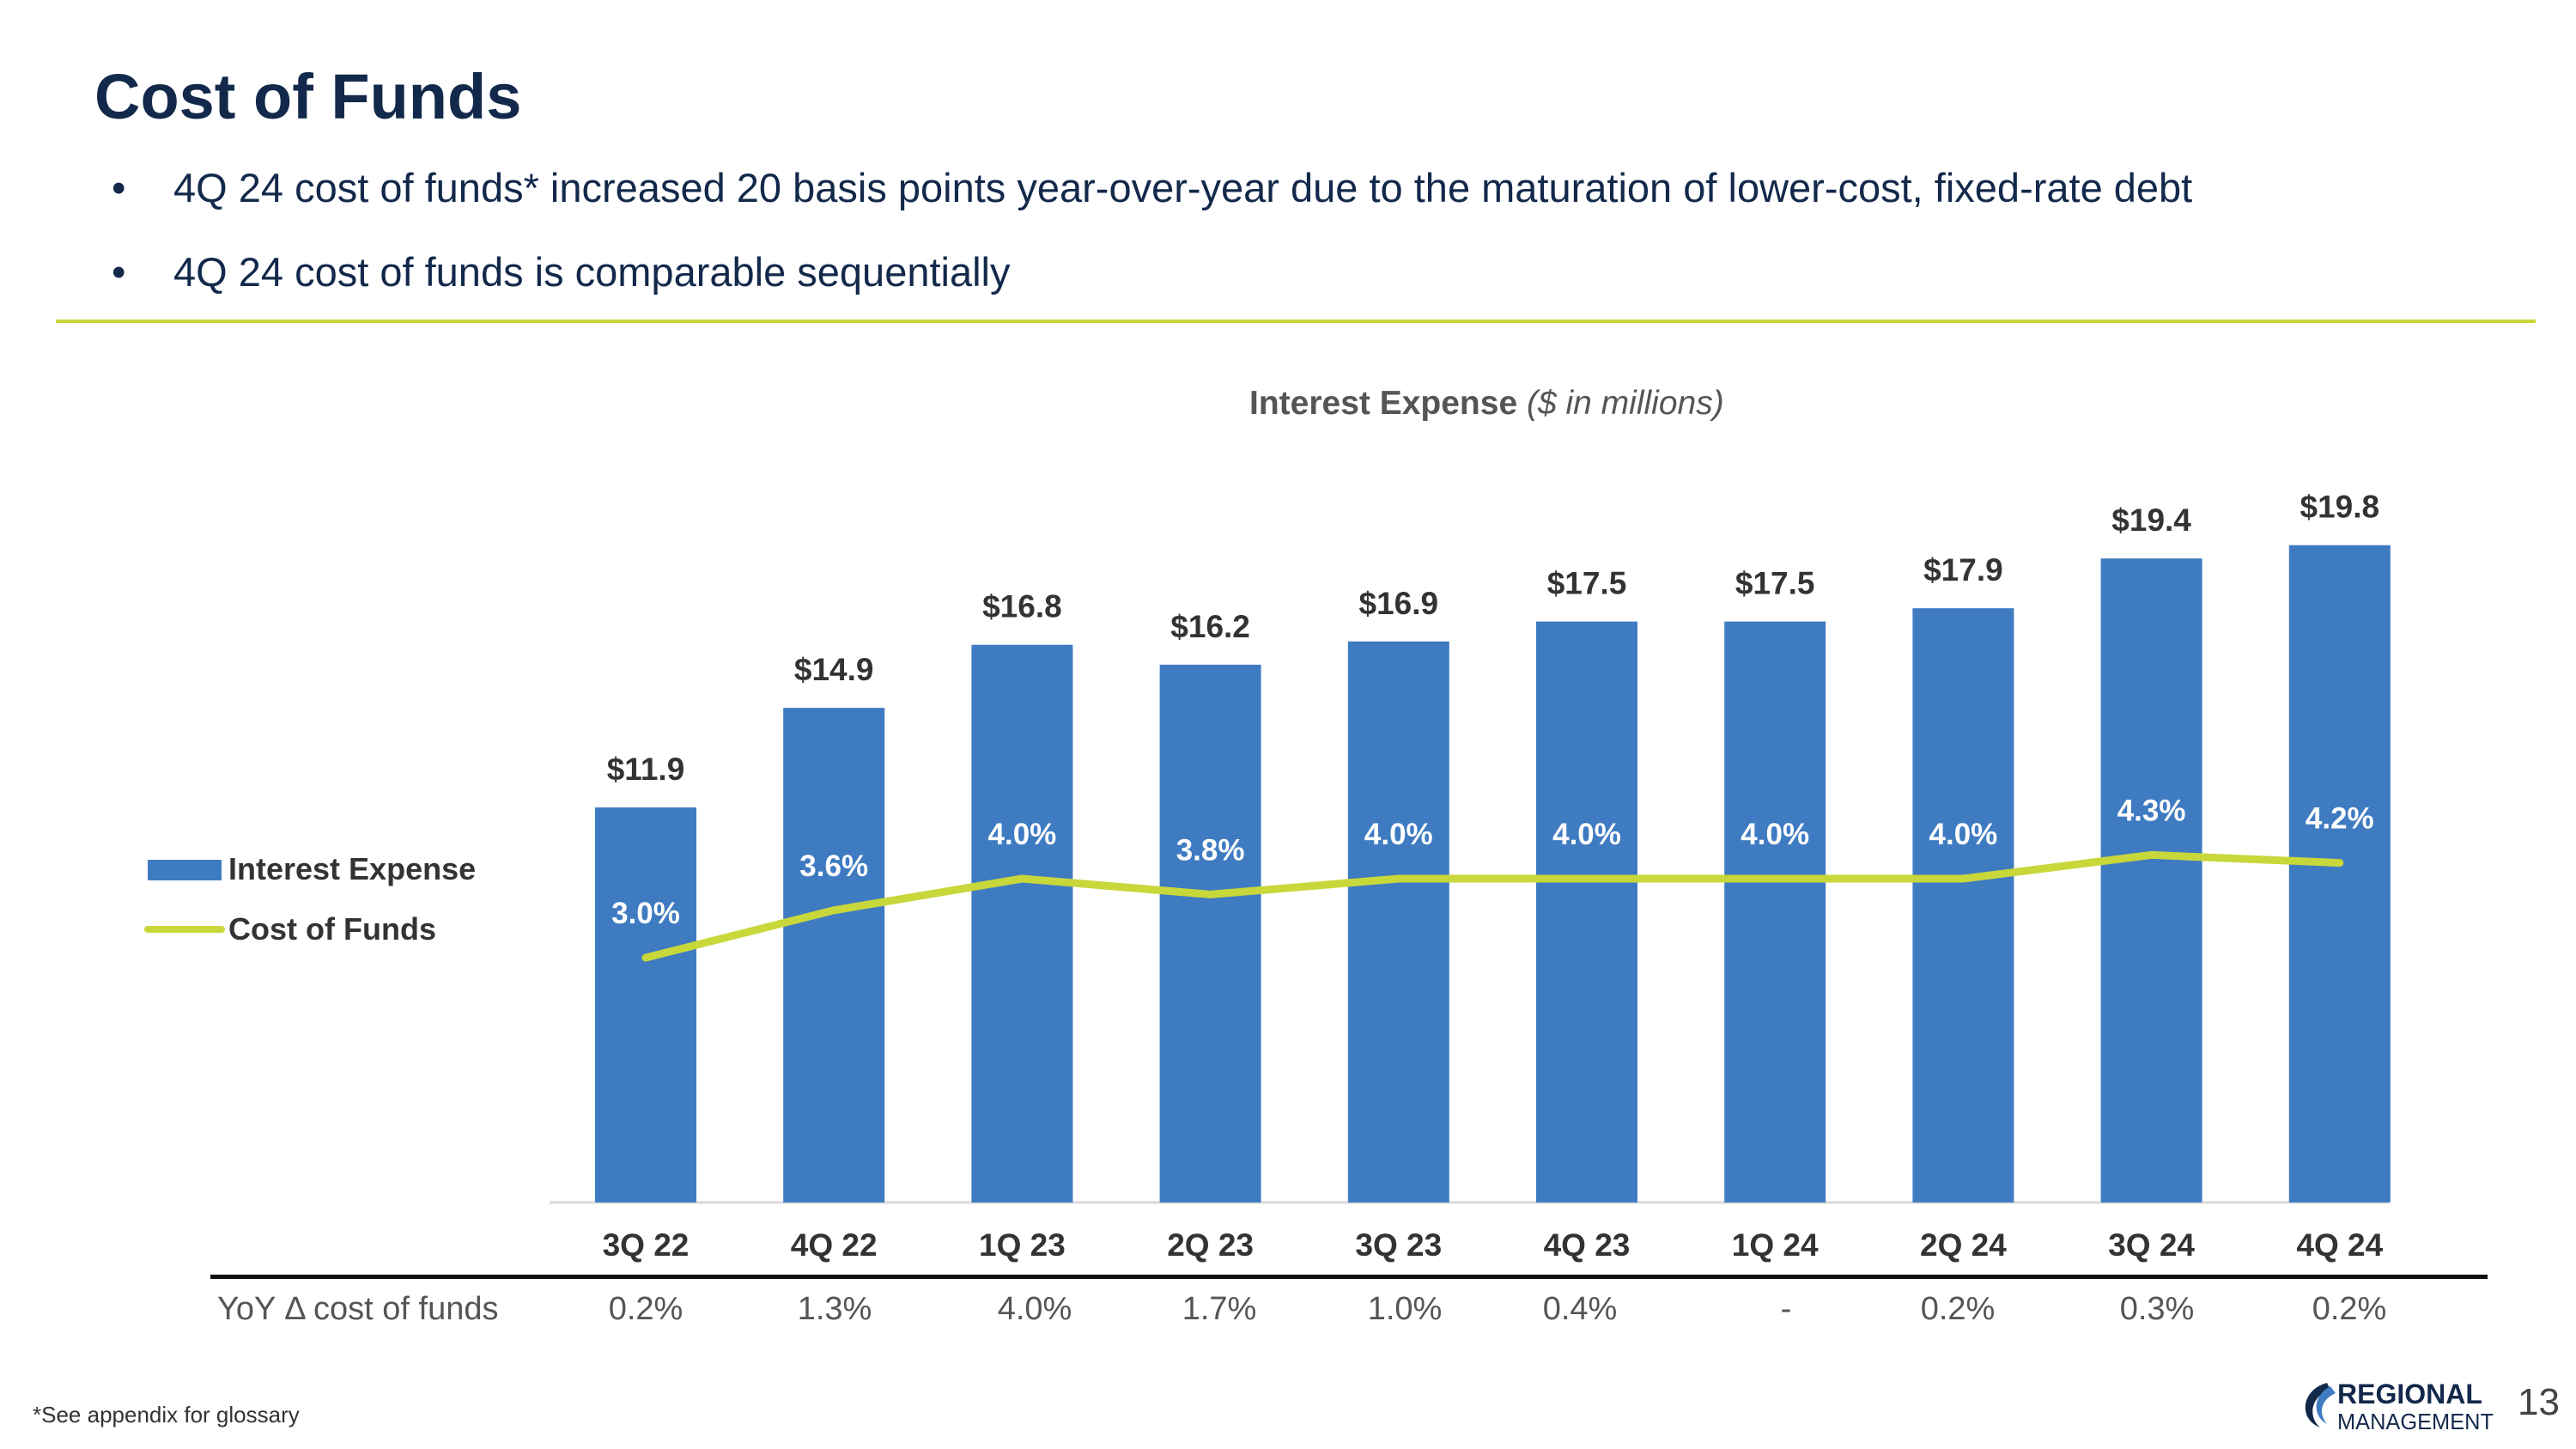 This screenshot has height=1449, width=2576. I want to click on bar-value-label: $19.8, so click(2340, 507).